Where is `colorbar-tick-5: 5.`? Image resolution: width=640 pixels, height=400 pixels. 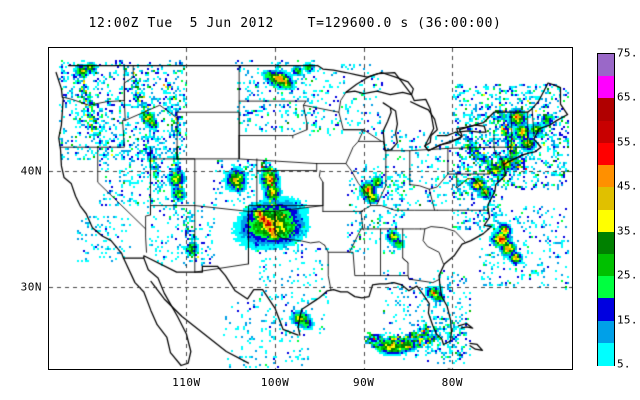 colorbar-tick-5: 5. is located at coordinates (624, 364).